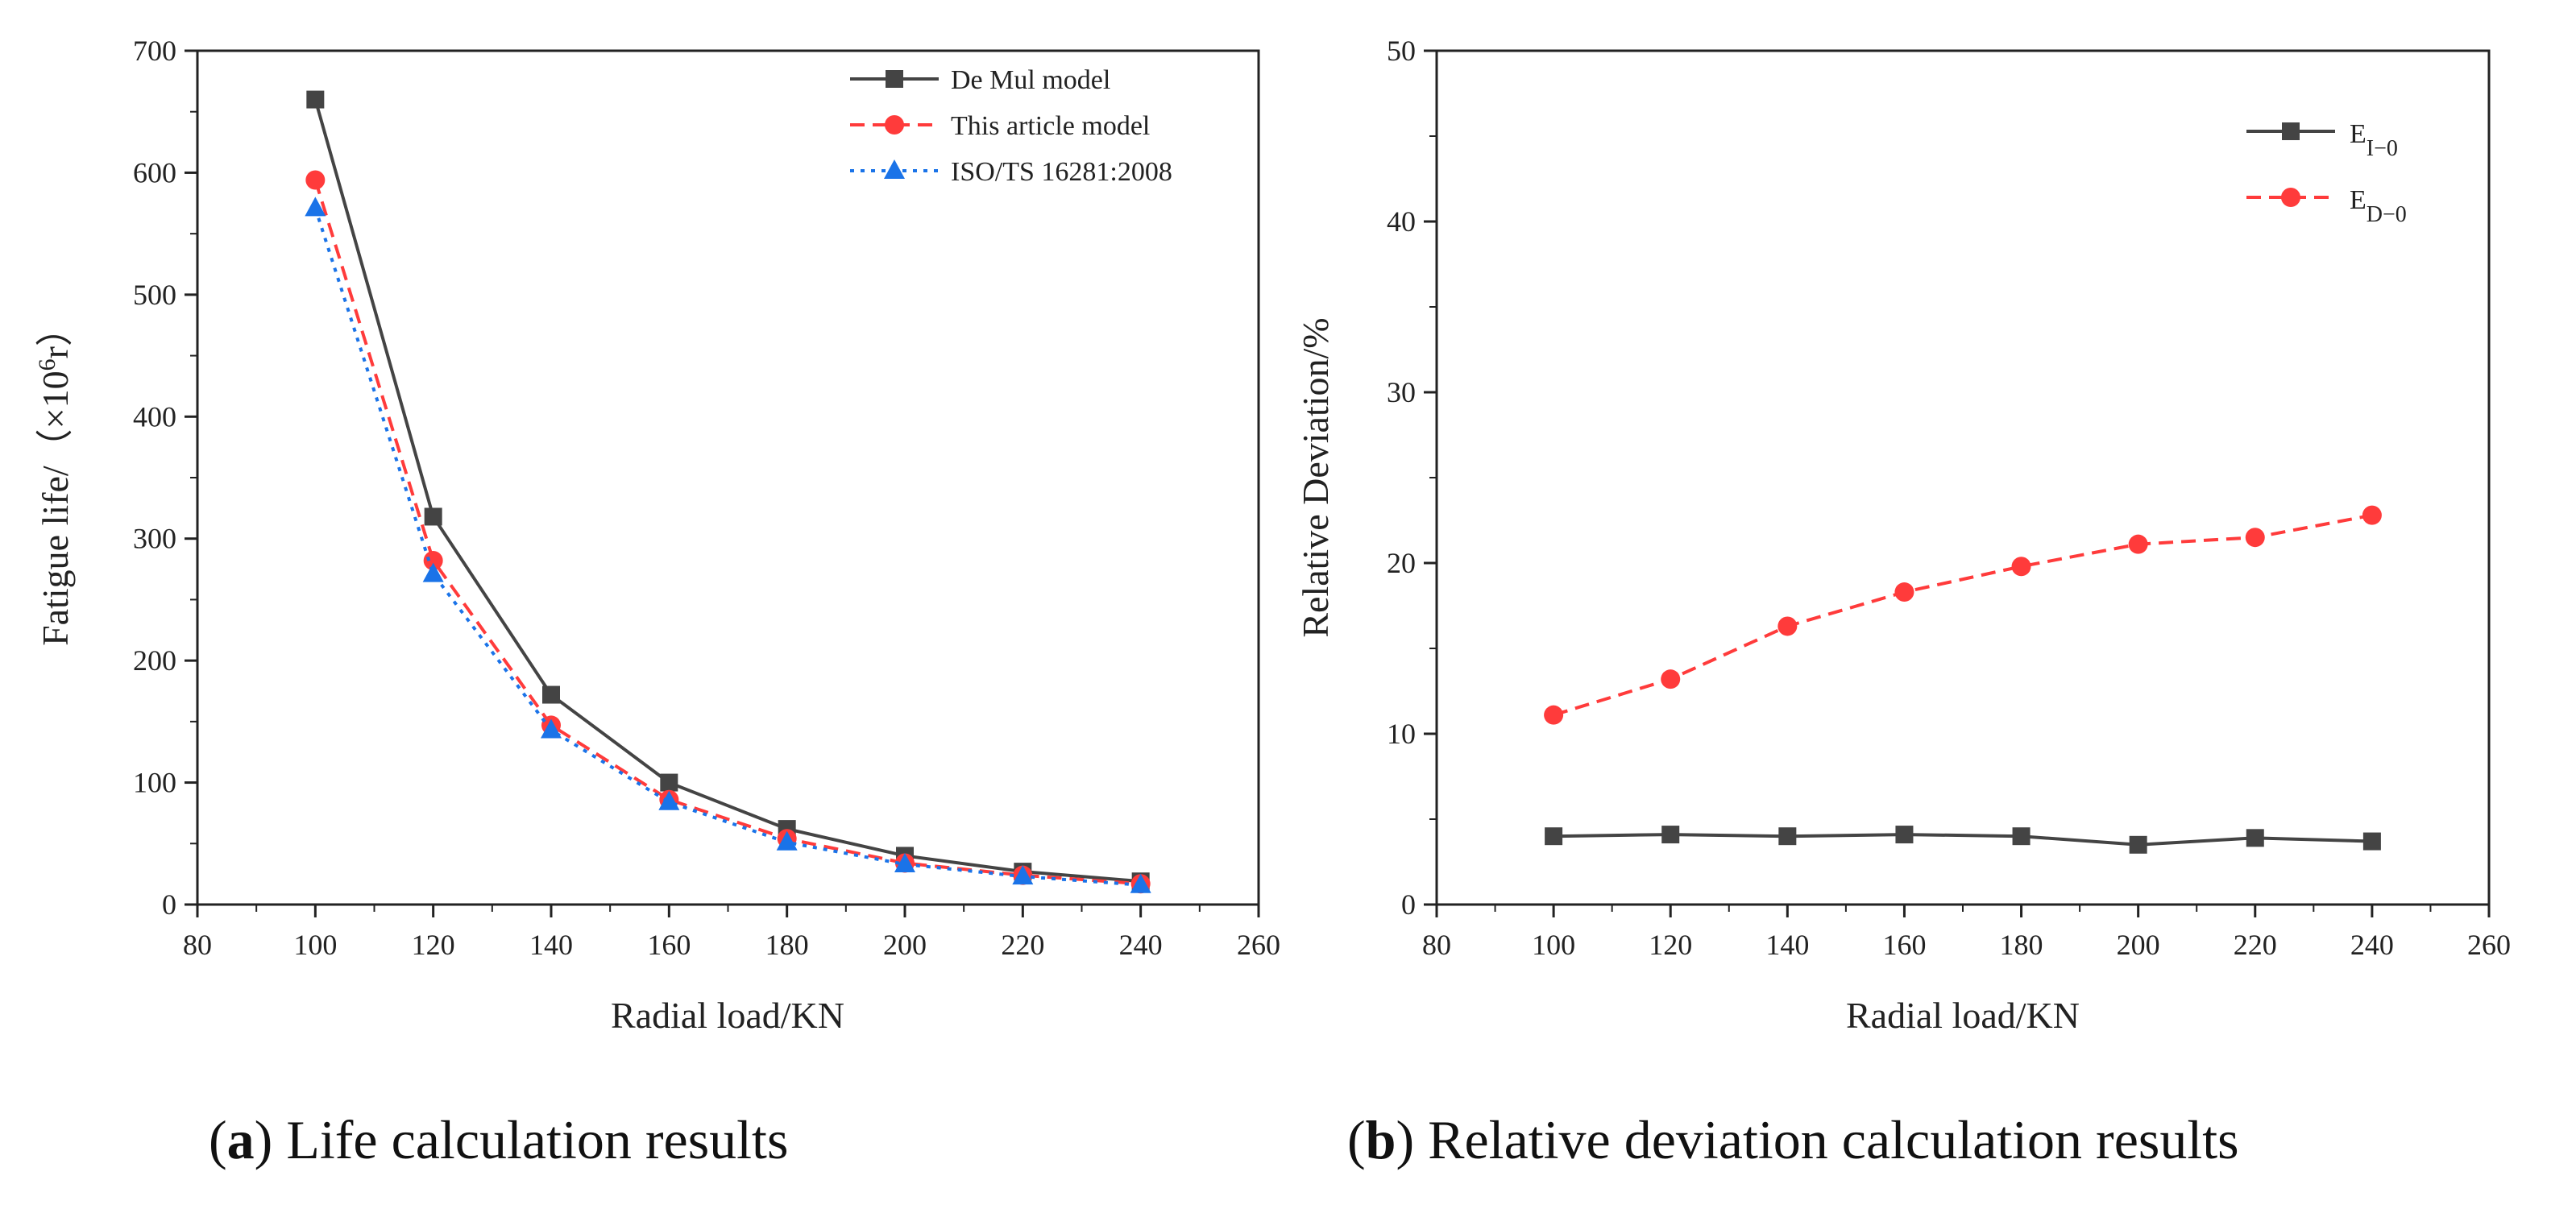 The height and width of the screenshot is (1209, 2576). What do you see at coordinates (1966, 933) in the screenshot?
I see `panel-b-x-ticks: 80 100 120 140 160 180 200 220 240 260` at bounding box center [1966, 933].